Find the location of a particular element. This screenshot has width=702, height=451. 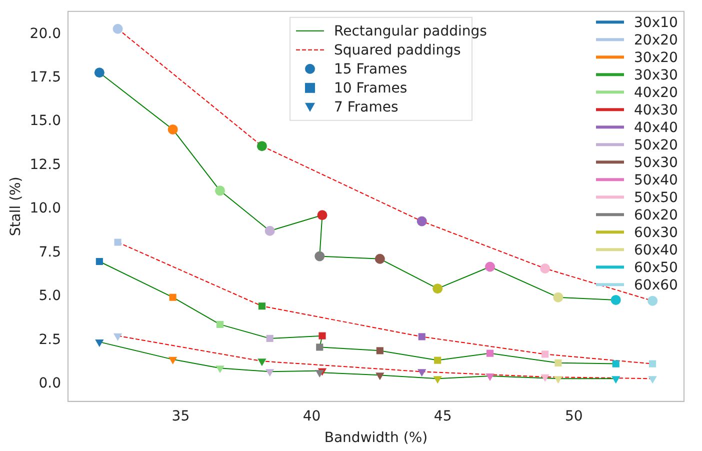

legend-label: 40x20 is located at coordinates (656, 92).